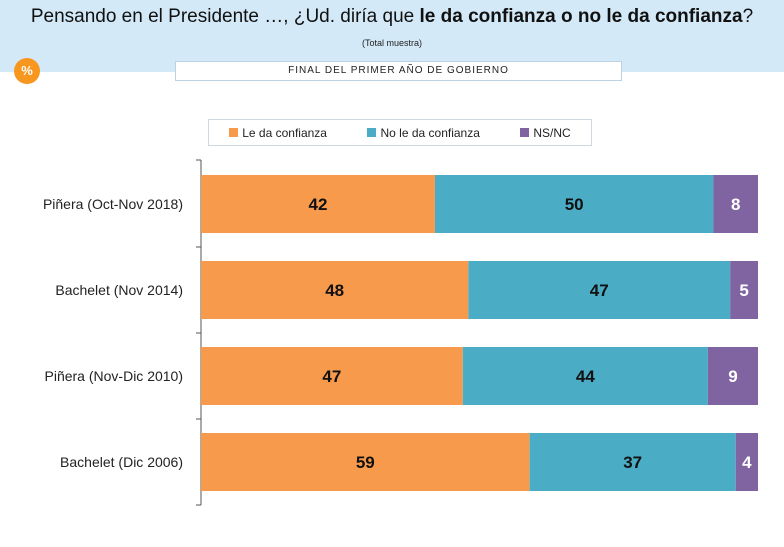  I want to click on legend-item-no-confianza: No le da confianza, so click(423, 132).